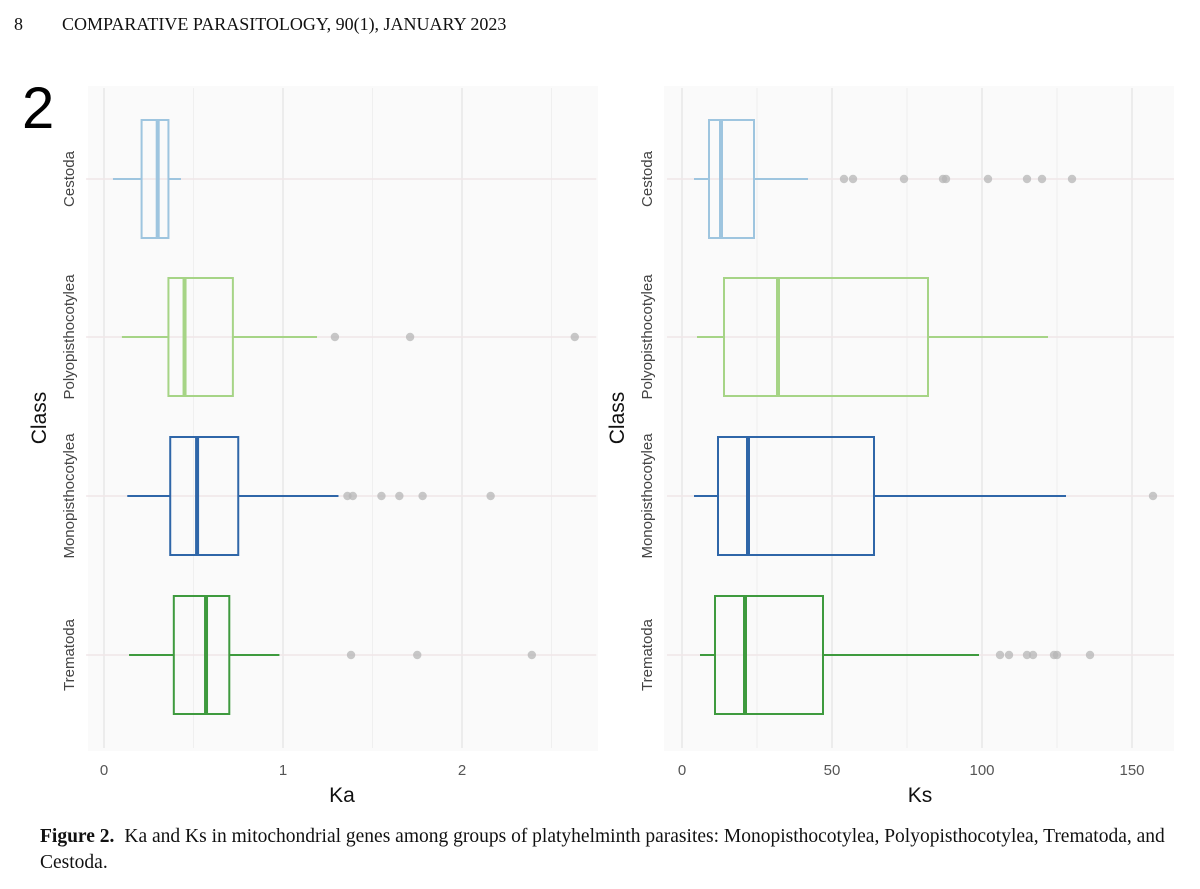  Describe the element at coordinates (283, 770) in the screenshot. I see `x-tick-label: 1` at that location.